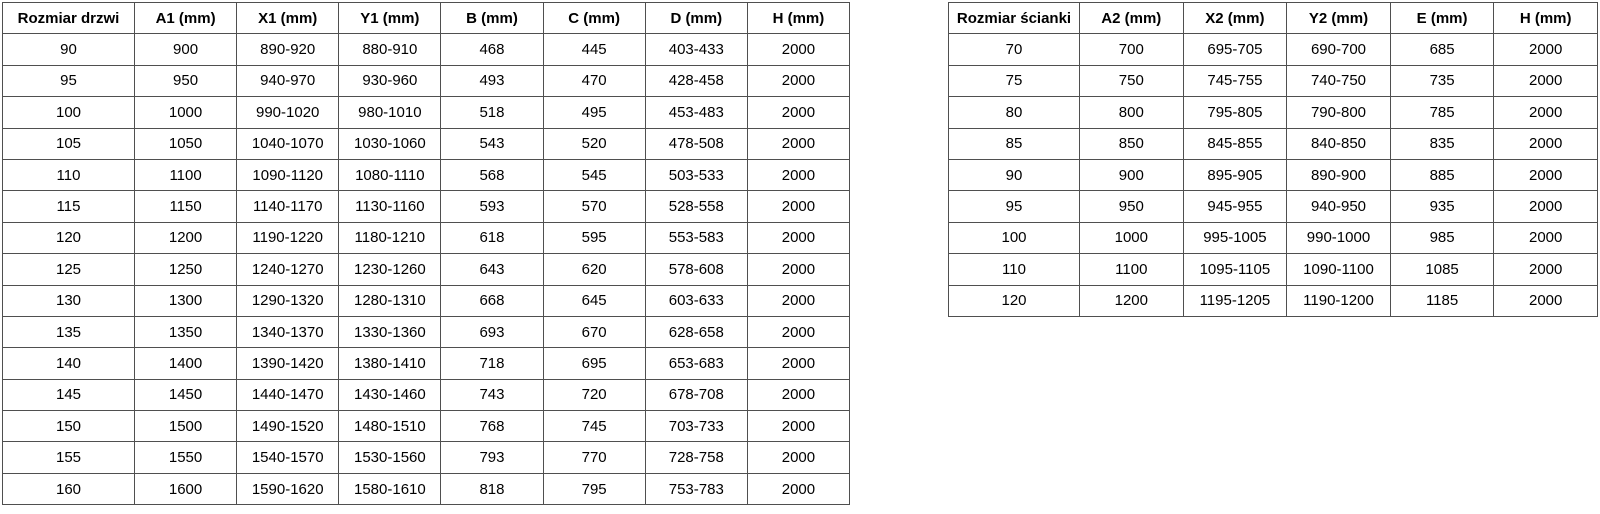 This screenshot has height=514, width=1600. What do you see at coordinates (1273, 143) in the screenshot?
I see `table-row: 85 850 845-855 840-850 835 2000` at bounding box center [1273, 143].